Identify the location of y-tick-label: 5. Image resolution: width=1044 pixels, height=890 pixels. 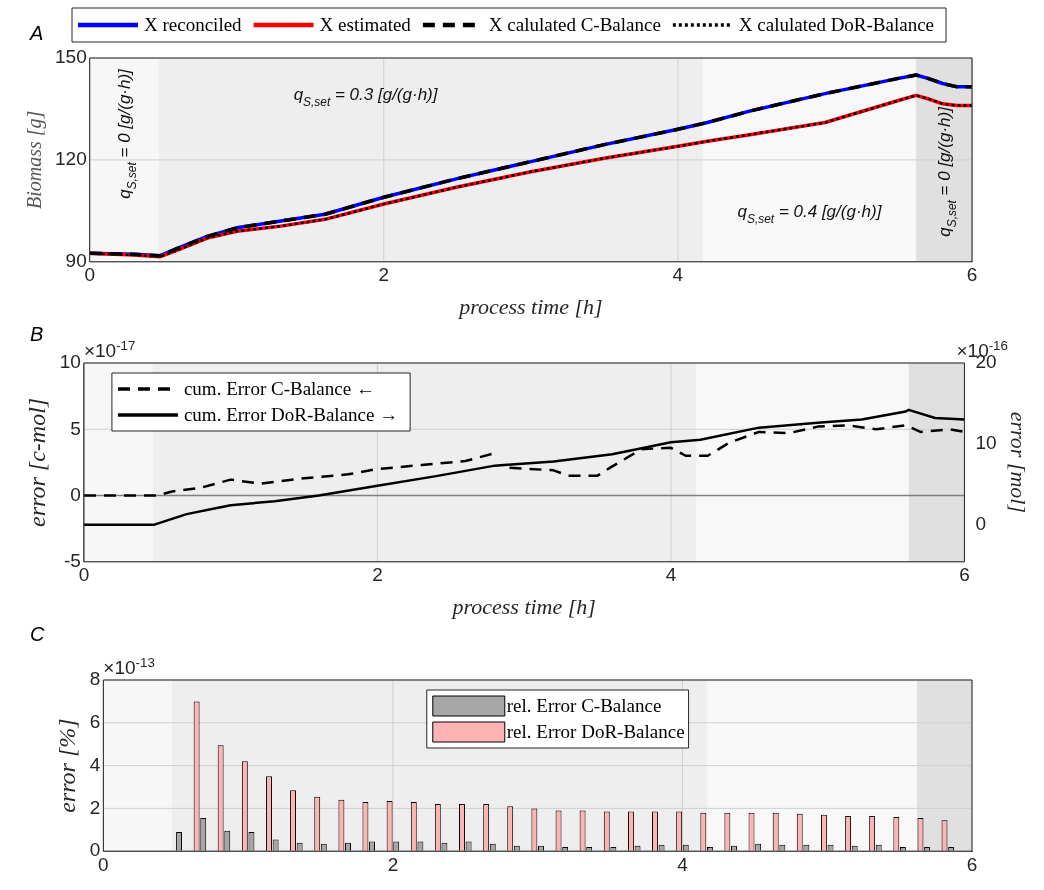
(75, 428).